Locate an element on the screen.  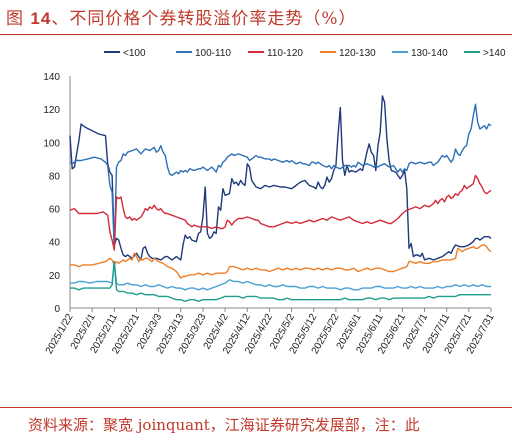
y-tick-label: 80 is located at coordinates (55, 176).